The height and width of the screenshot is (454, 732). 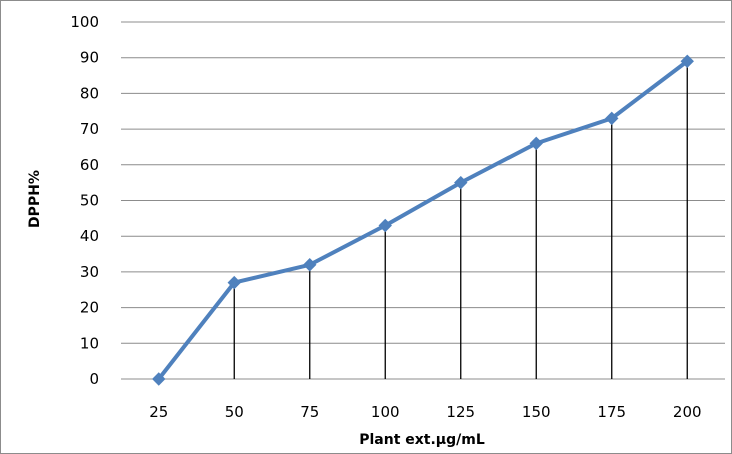 I want to click on x-tick-label-50: 50, so click(x=234, y=412).